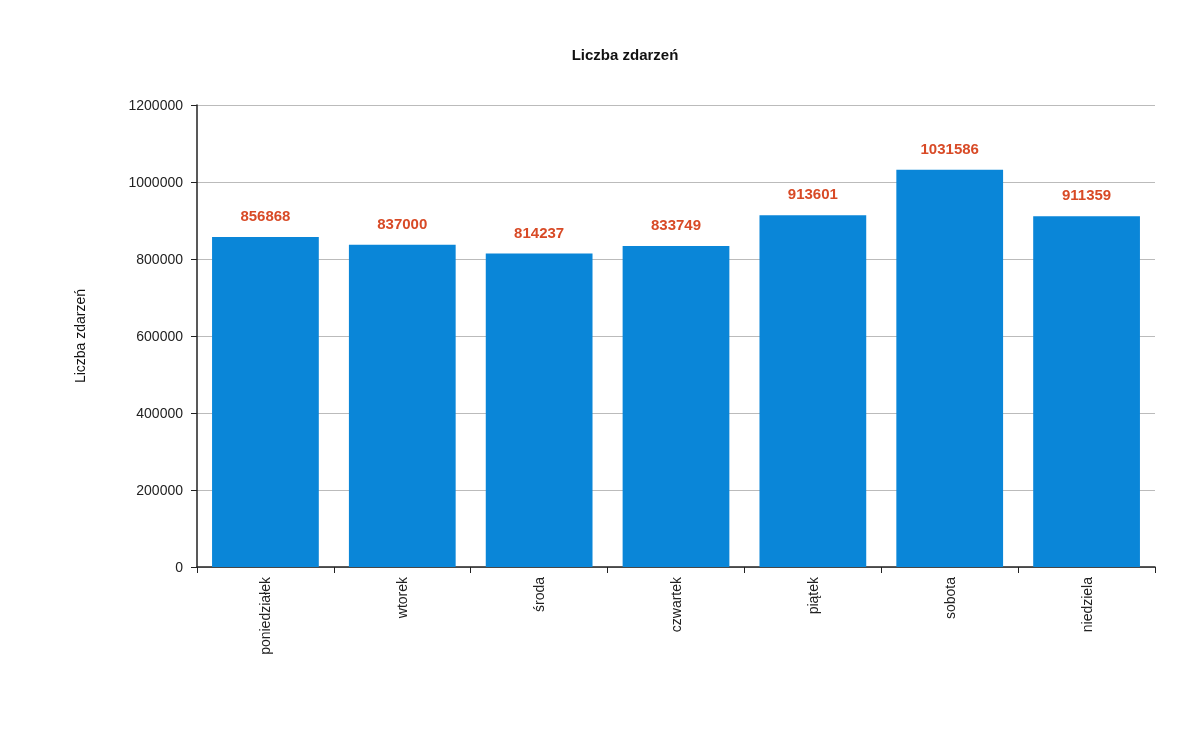  Describe the element at coordinates (160, 490) in the screenshot. I see `y-tick-label: 200000` at that location.